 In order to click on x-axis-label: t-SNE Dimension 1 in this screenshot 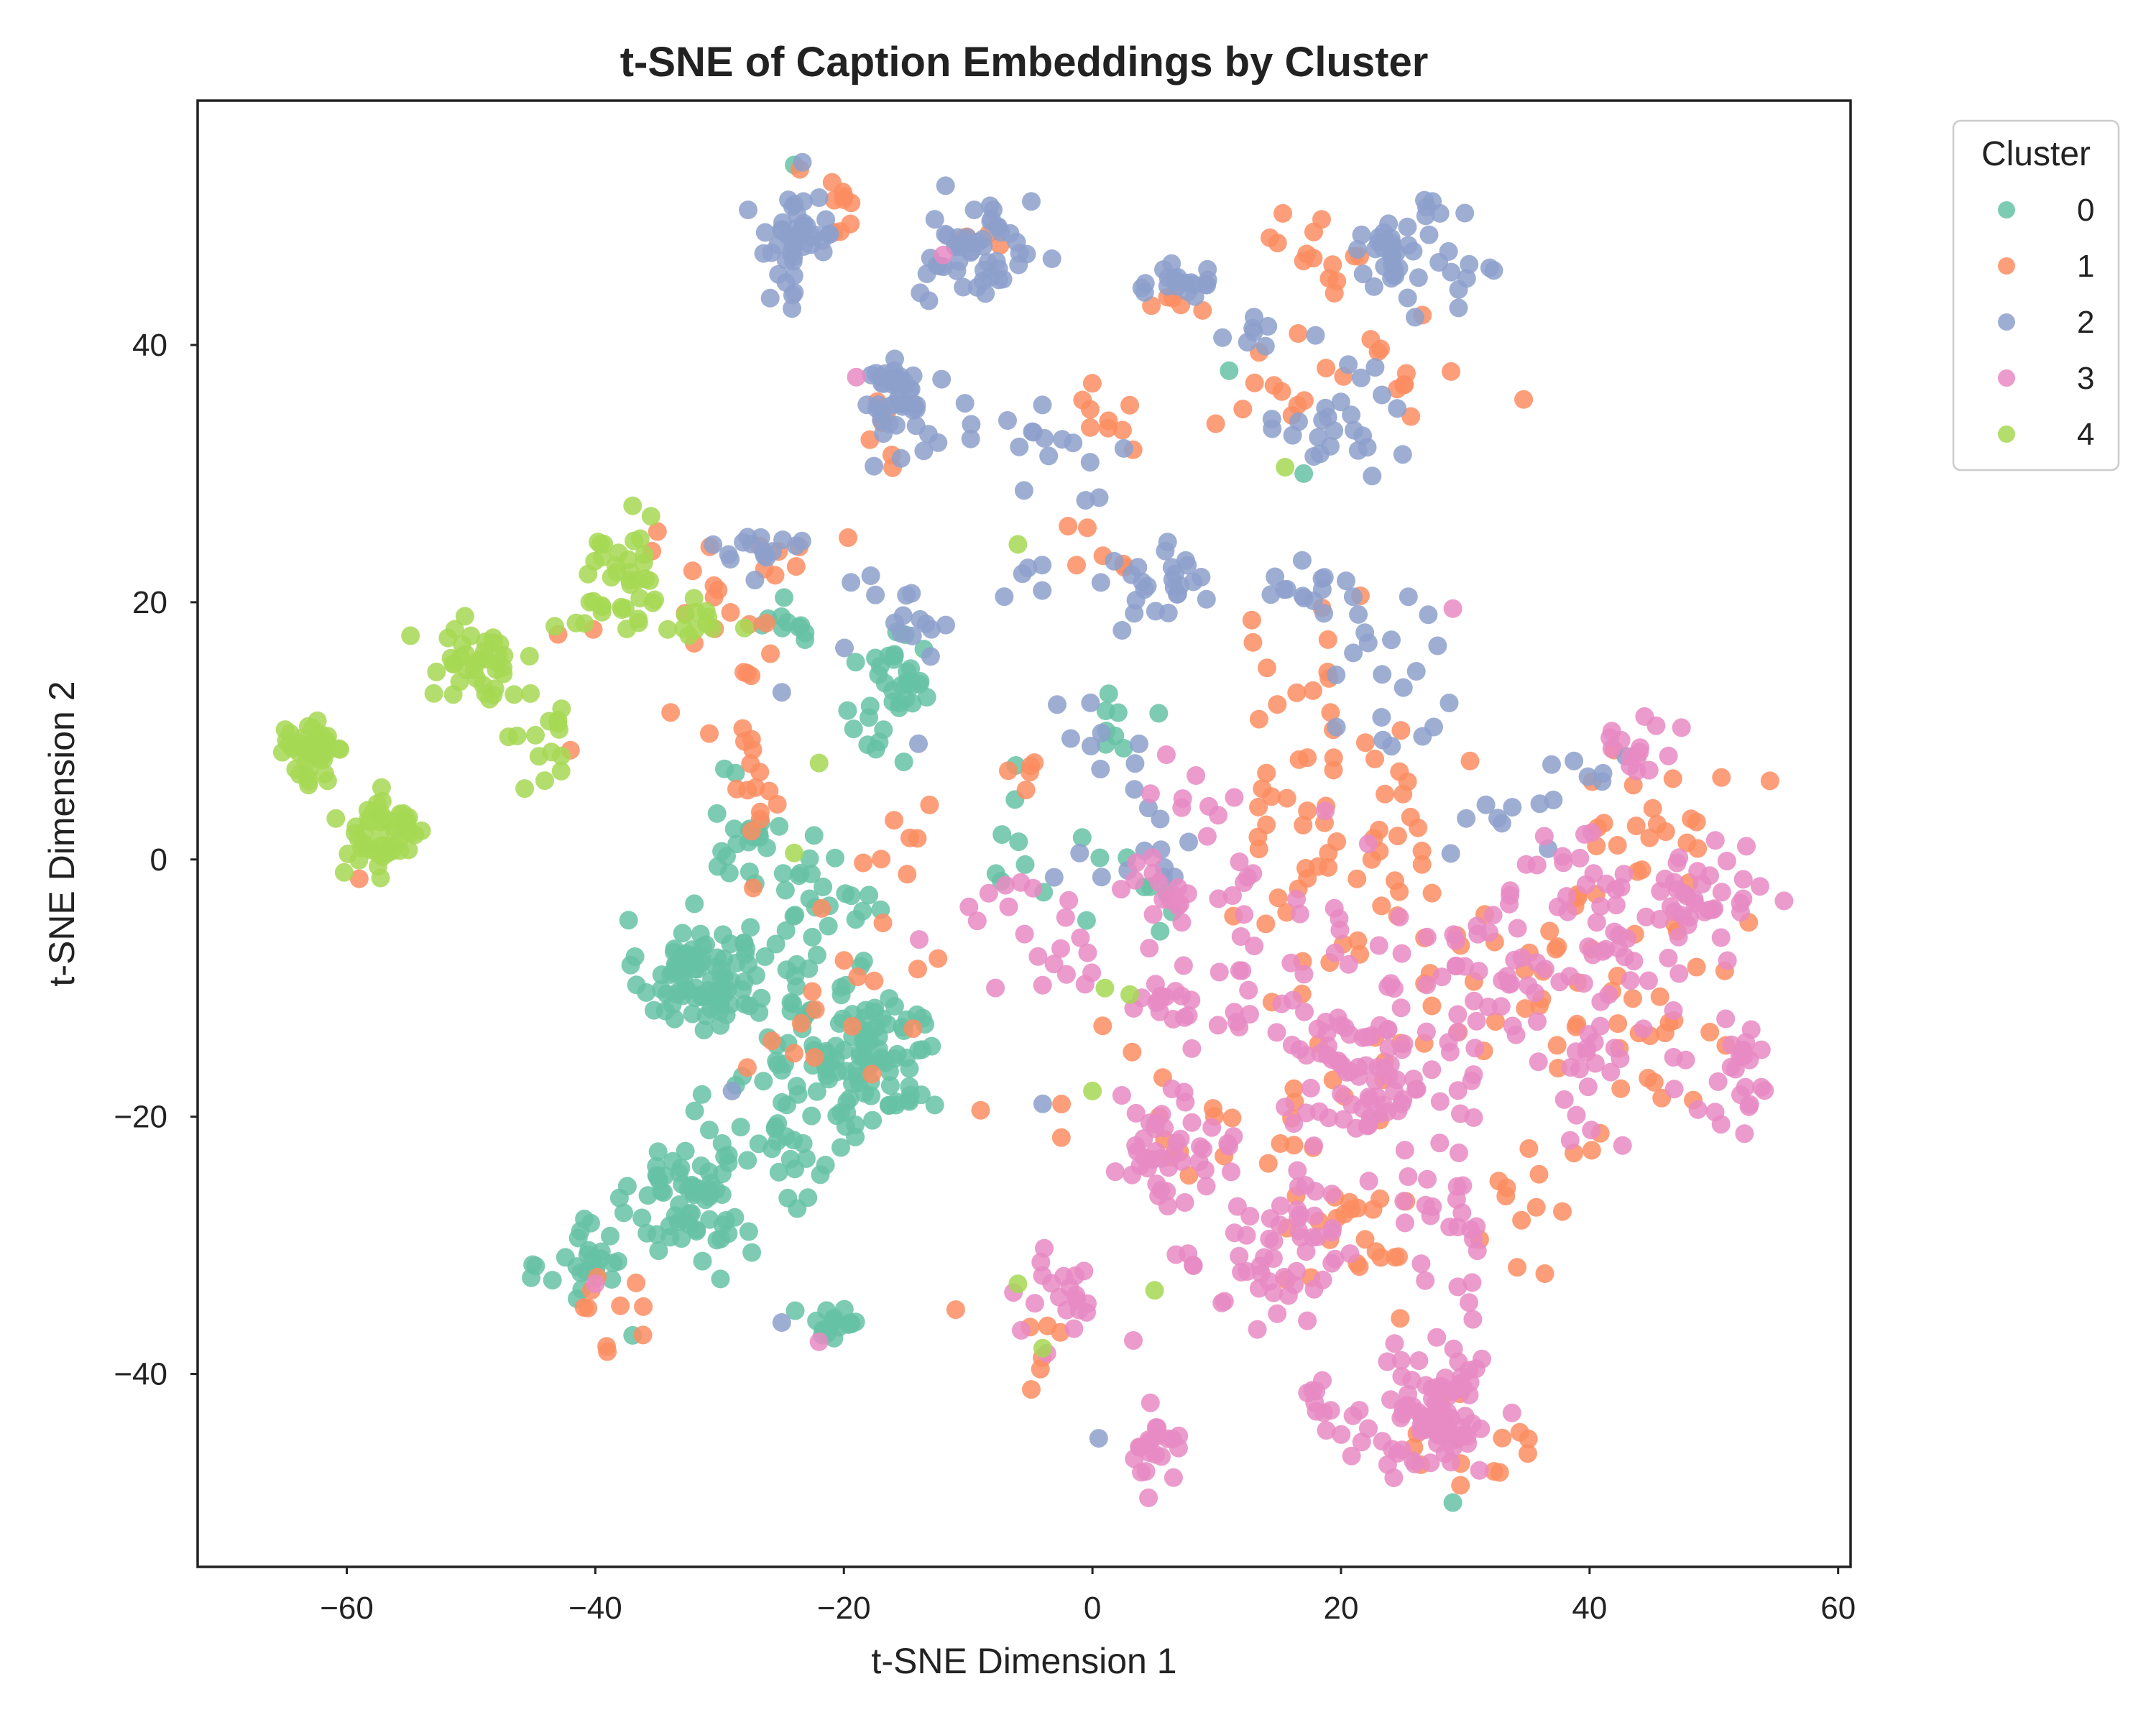, I will do `click(1024, 1661)`.